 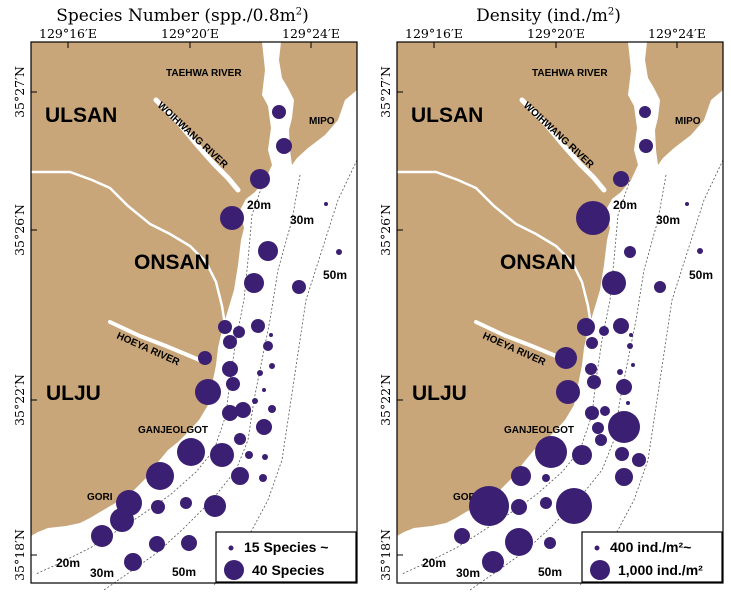 I want to click on woihwang-river-line, so click(x=563, y=145).